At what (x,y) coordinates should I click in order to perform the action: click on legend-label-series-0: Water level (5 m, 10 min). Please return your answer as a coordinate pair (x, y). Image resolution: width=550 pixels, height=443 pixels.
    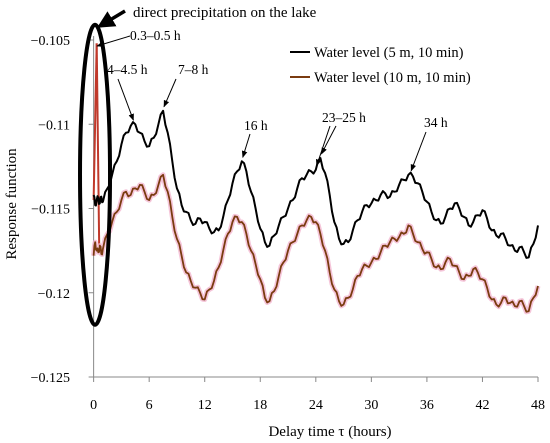
    Looking at the image, I should click on (389, 53).